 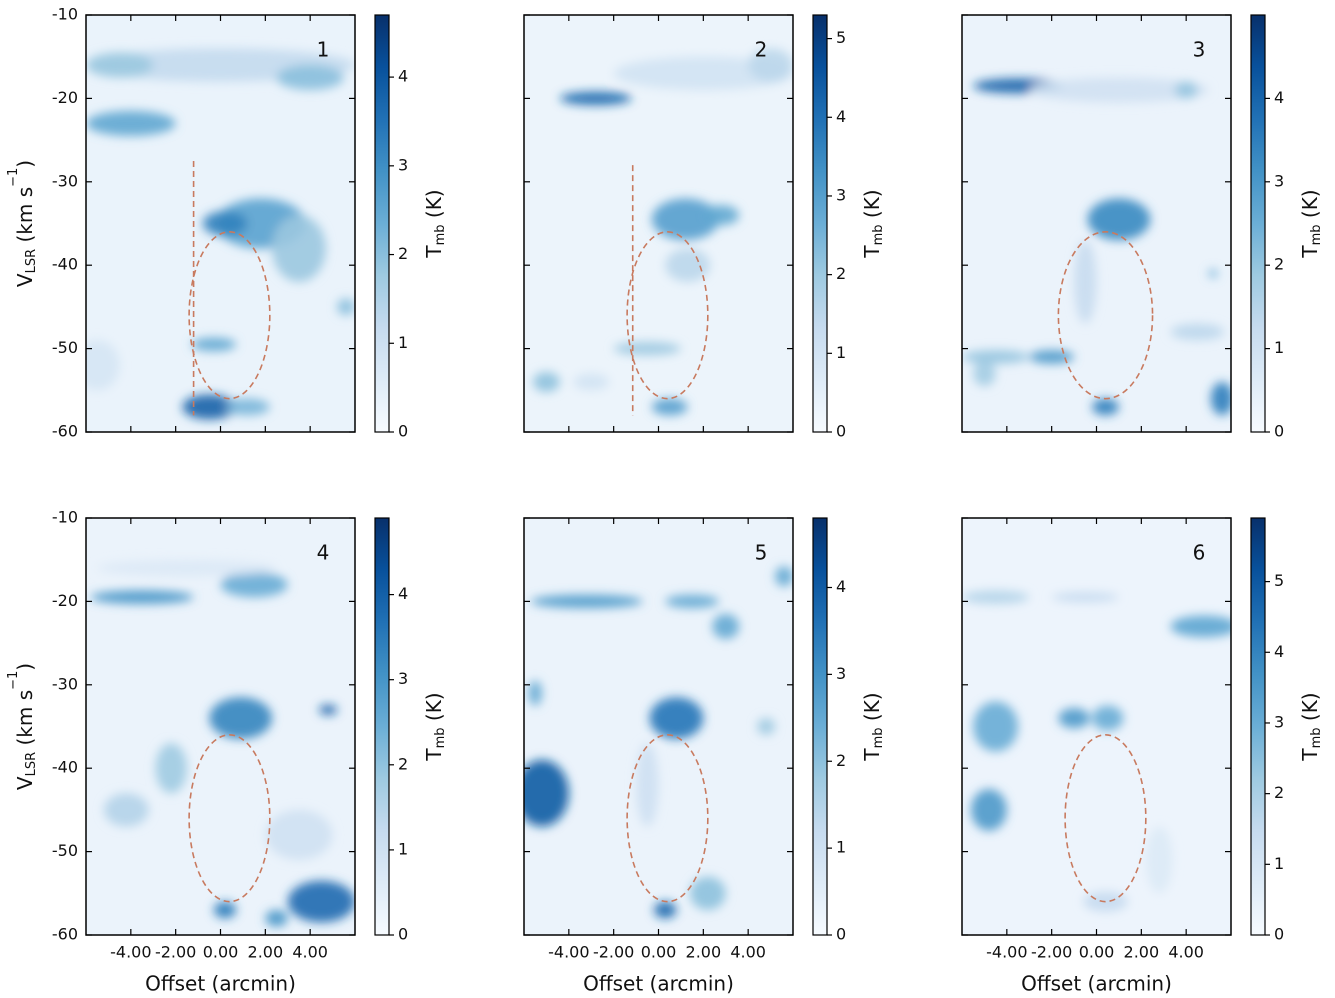 What do you see at coordinates (65, 14) in the screenshot?
I see `y-tick-label: -10` at bounding box center [65, 14].